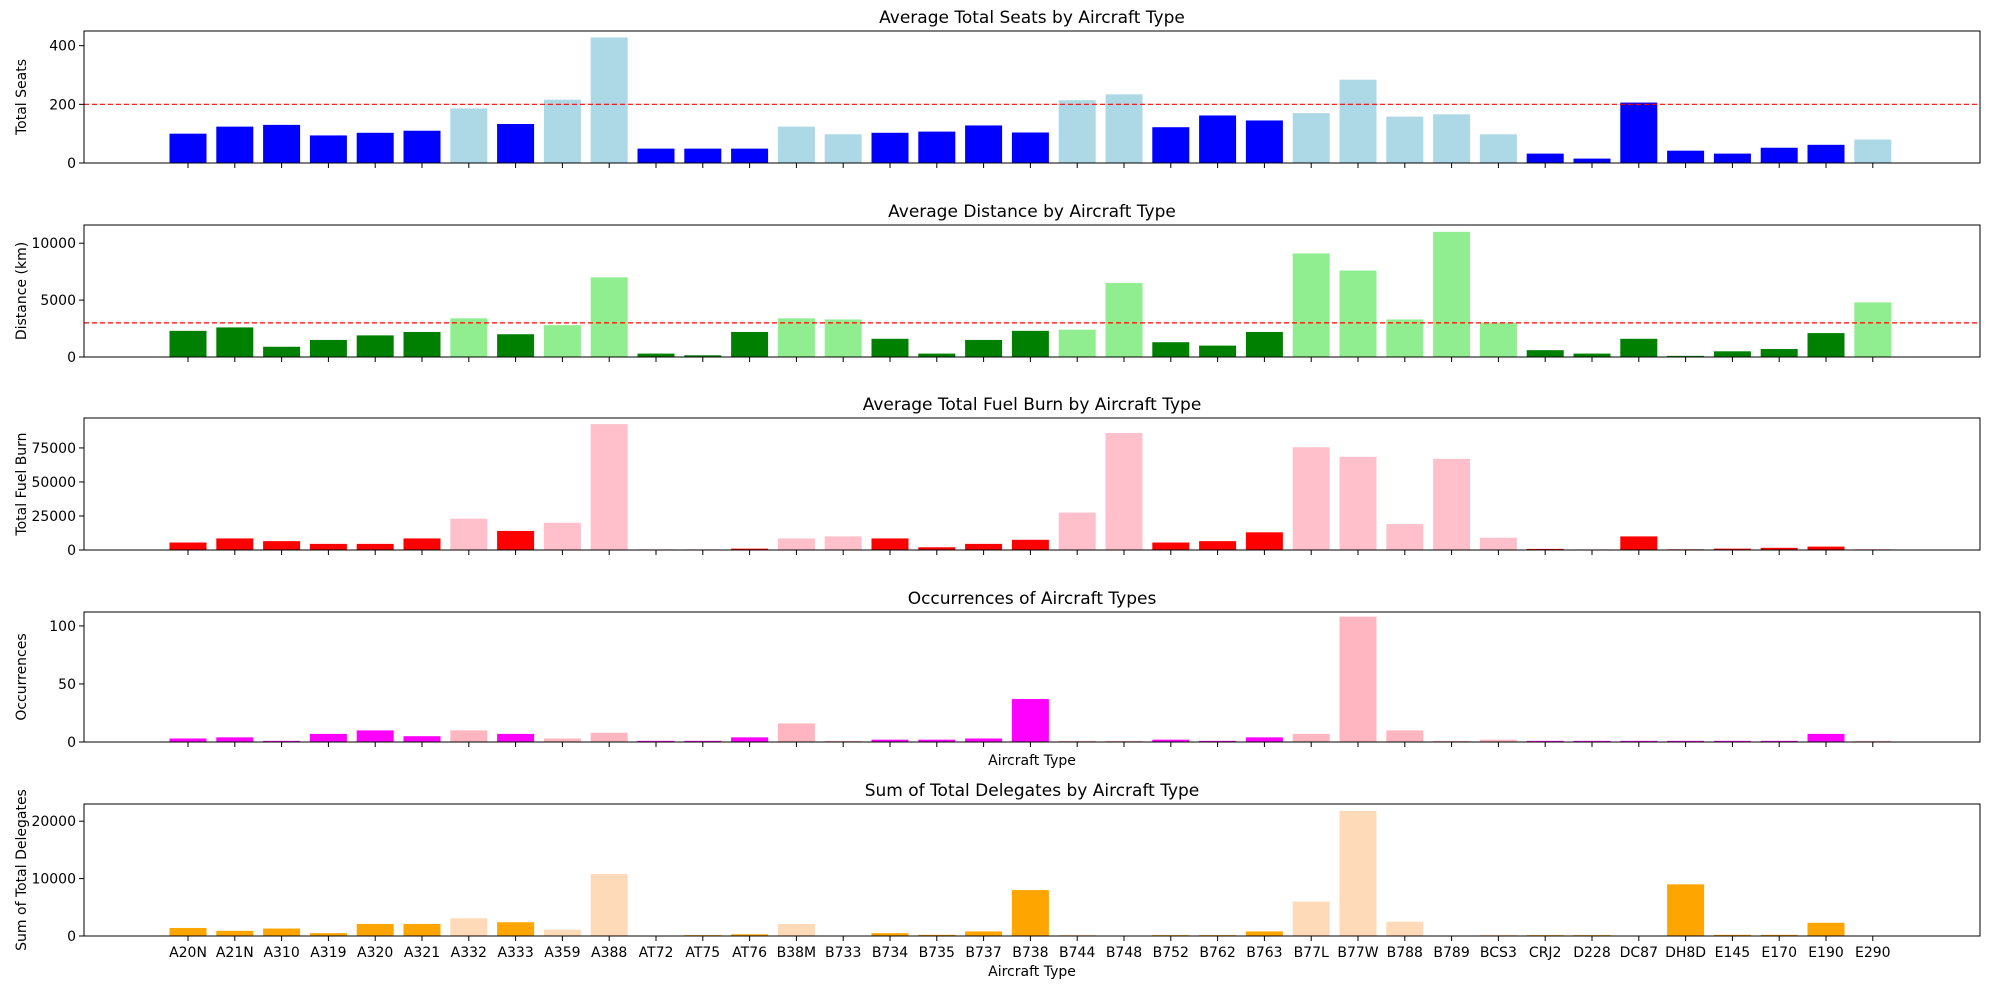 This screenshot has width=1990, height=989. Describe the element at coordinates (62, 627) in the screenshot. I see `y-tick-label: 100` at that location.